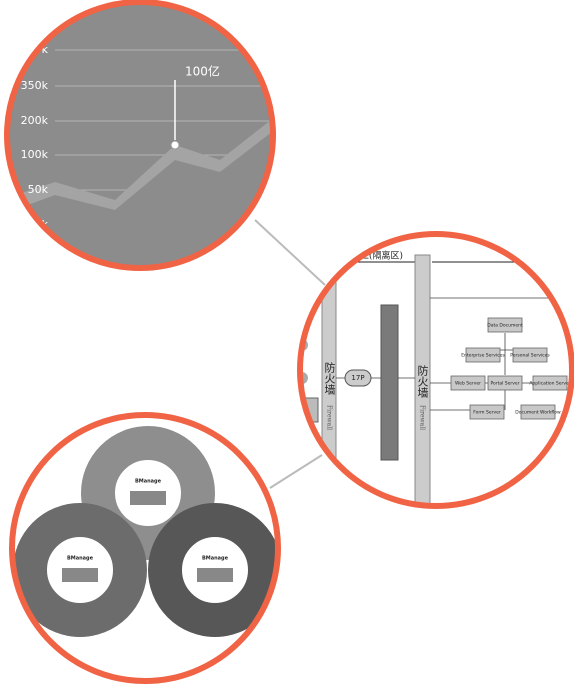 This screenshot has height=692, width=574. Describe the element at coordinates (35, 85) in the screenshot. I see `y-tick-label: 350k` at that location.